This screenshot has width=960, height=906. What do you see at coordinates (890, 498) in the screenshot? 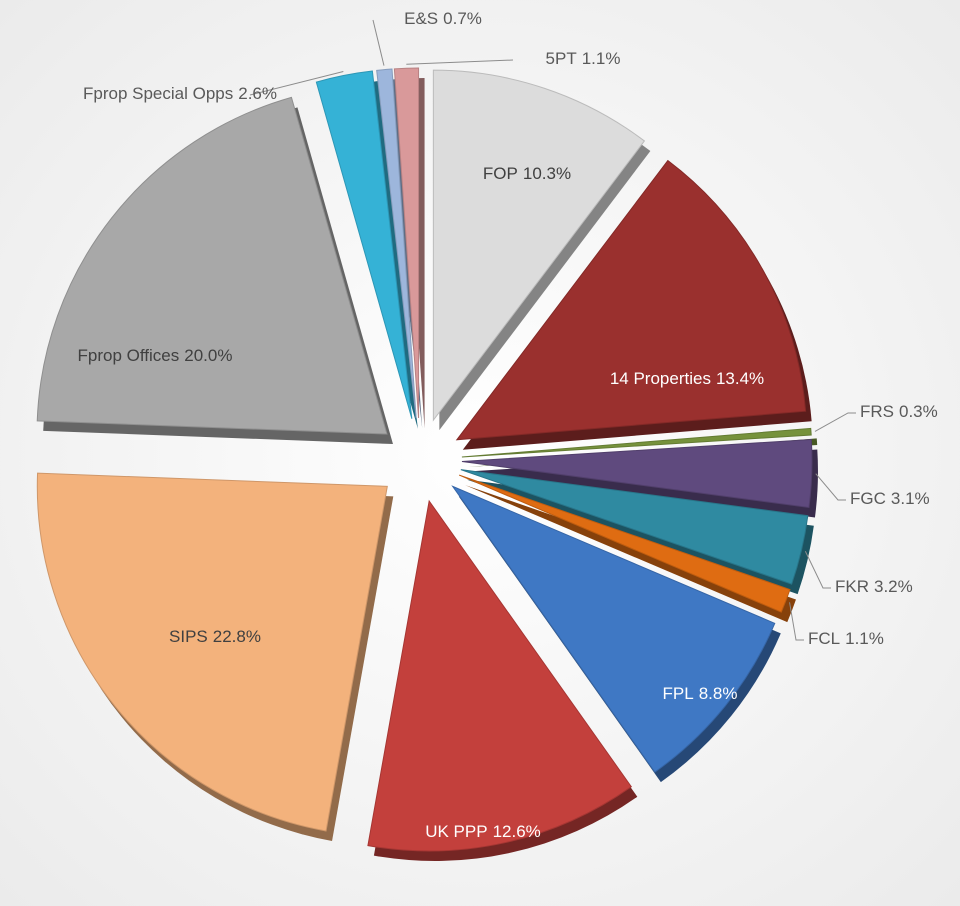
I see `data-label: FGC 3.1%` at bounding box center [890, 498].